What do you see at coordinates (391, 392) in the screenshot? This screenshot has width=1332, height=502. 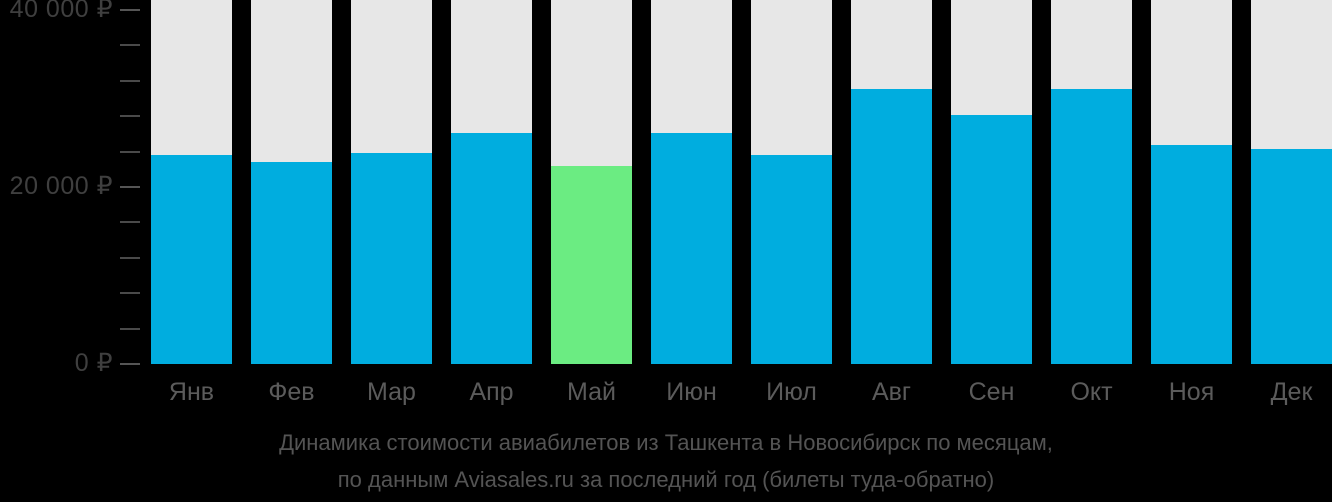 I see `x-axis-label-мар: Мар` at bounding box center [391, 392].